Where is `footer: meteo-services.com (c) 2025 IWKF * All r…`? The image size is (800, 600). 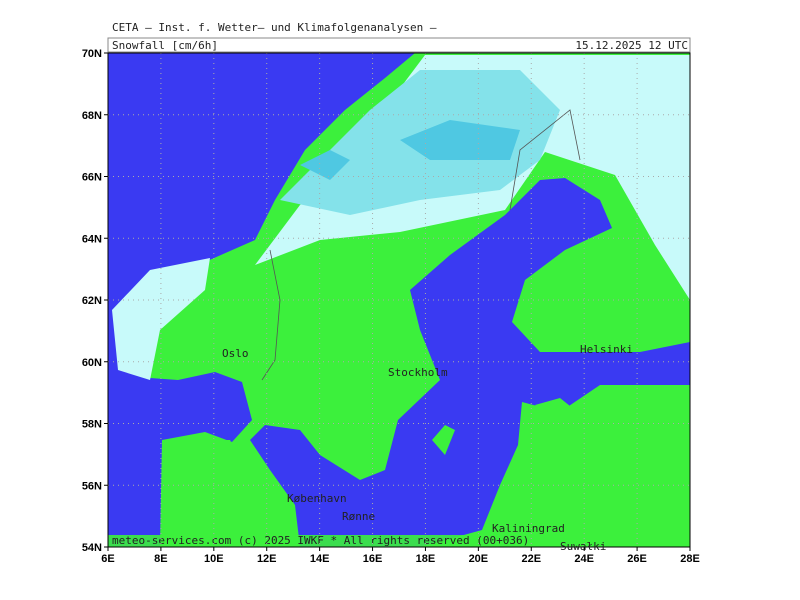
footer: meteo-services.com (c) 2025 IWKF * All r… is located at coordinates (320, 540).